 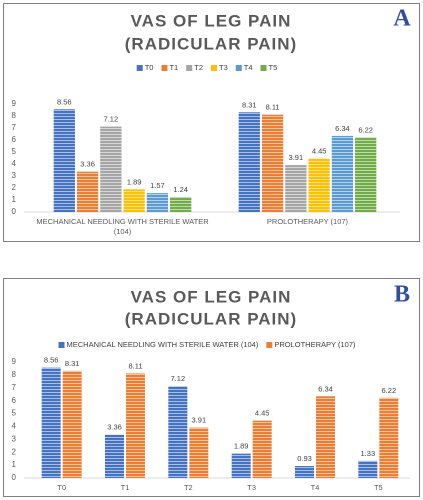 I want to click on value-label: 8.31, so click(x=72, y=363).